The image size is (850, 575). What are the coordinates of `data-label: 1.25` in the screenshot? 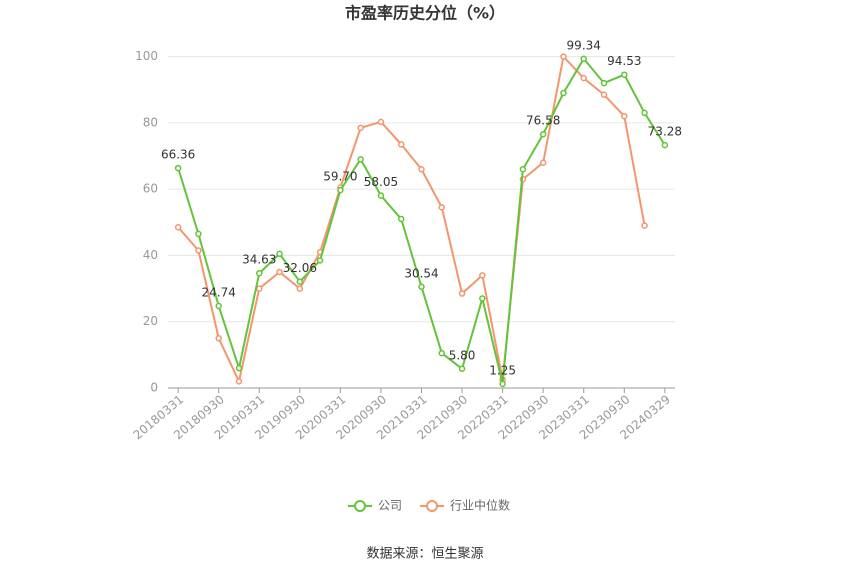 It's located at (502, 370).